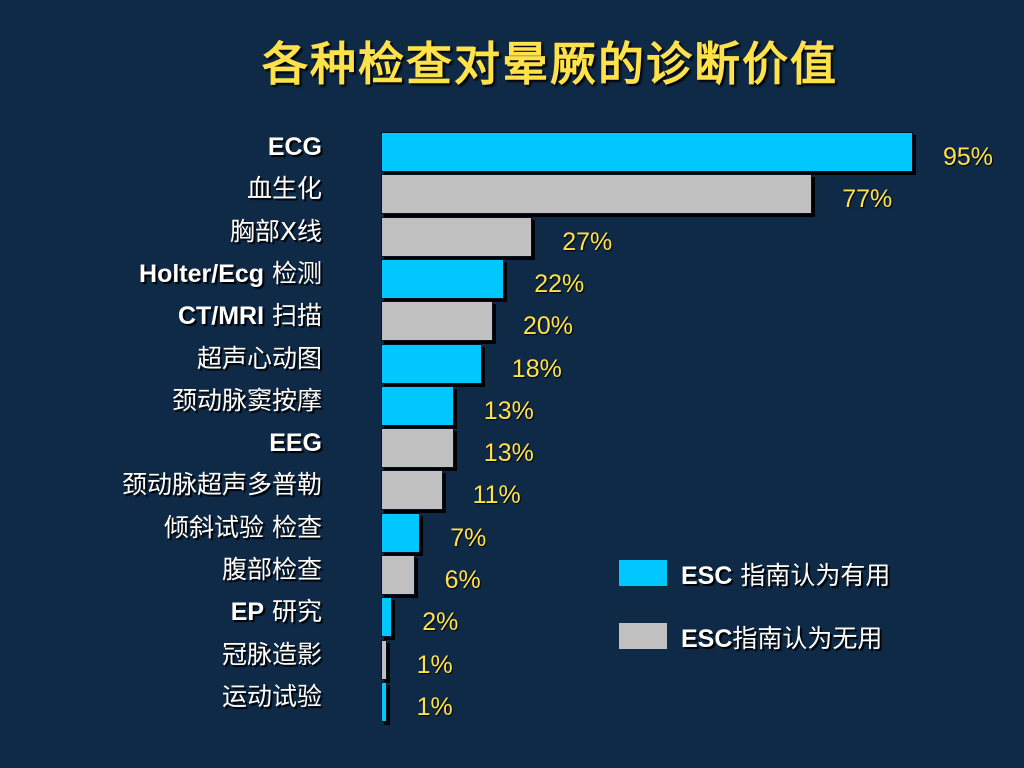 This screenshot has width=1024, height=768. I want to click on category-label-latin: ECG, so click(294, 147).